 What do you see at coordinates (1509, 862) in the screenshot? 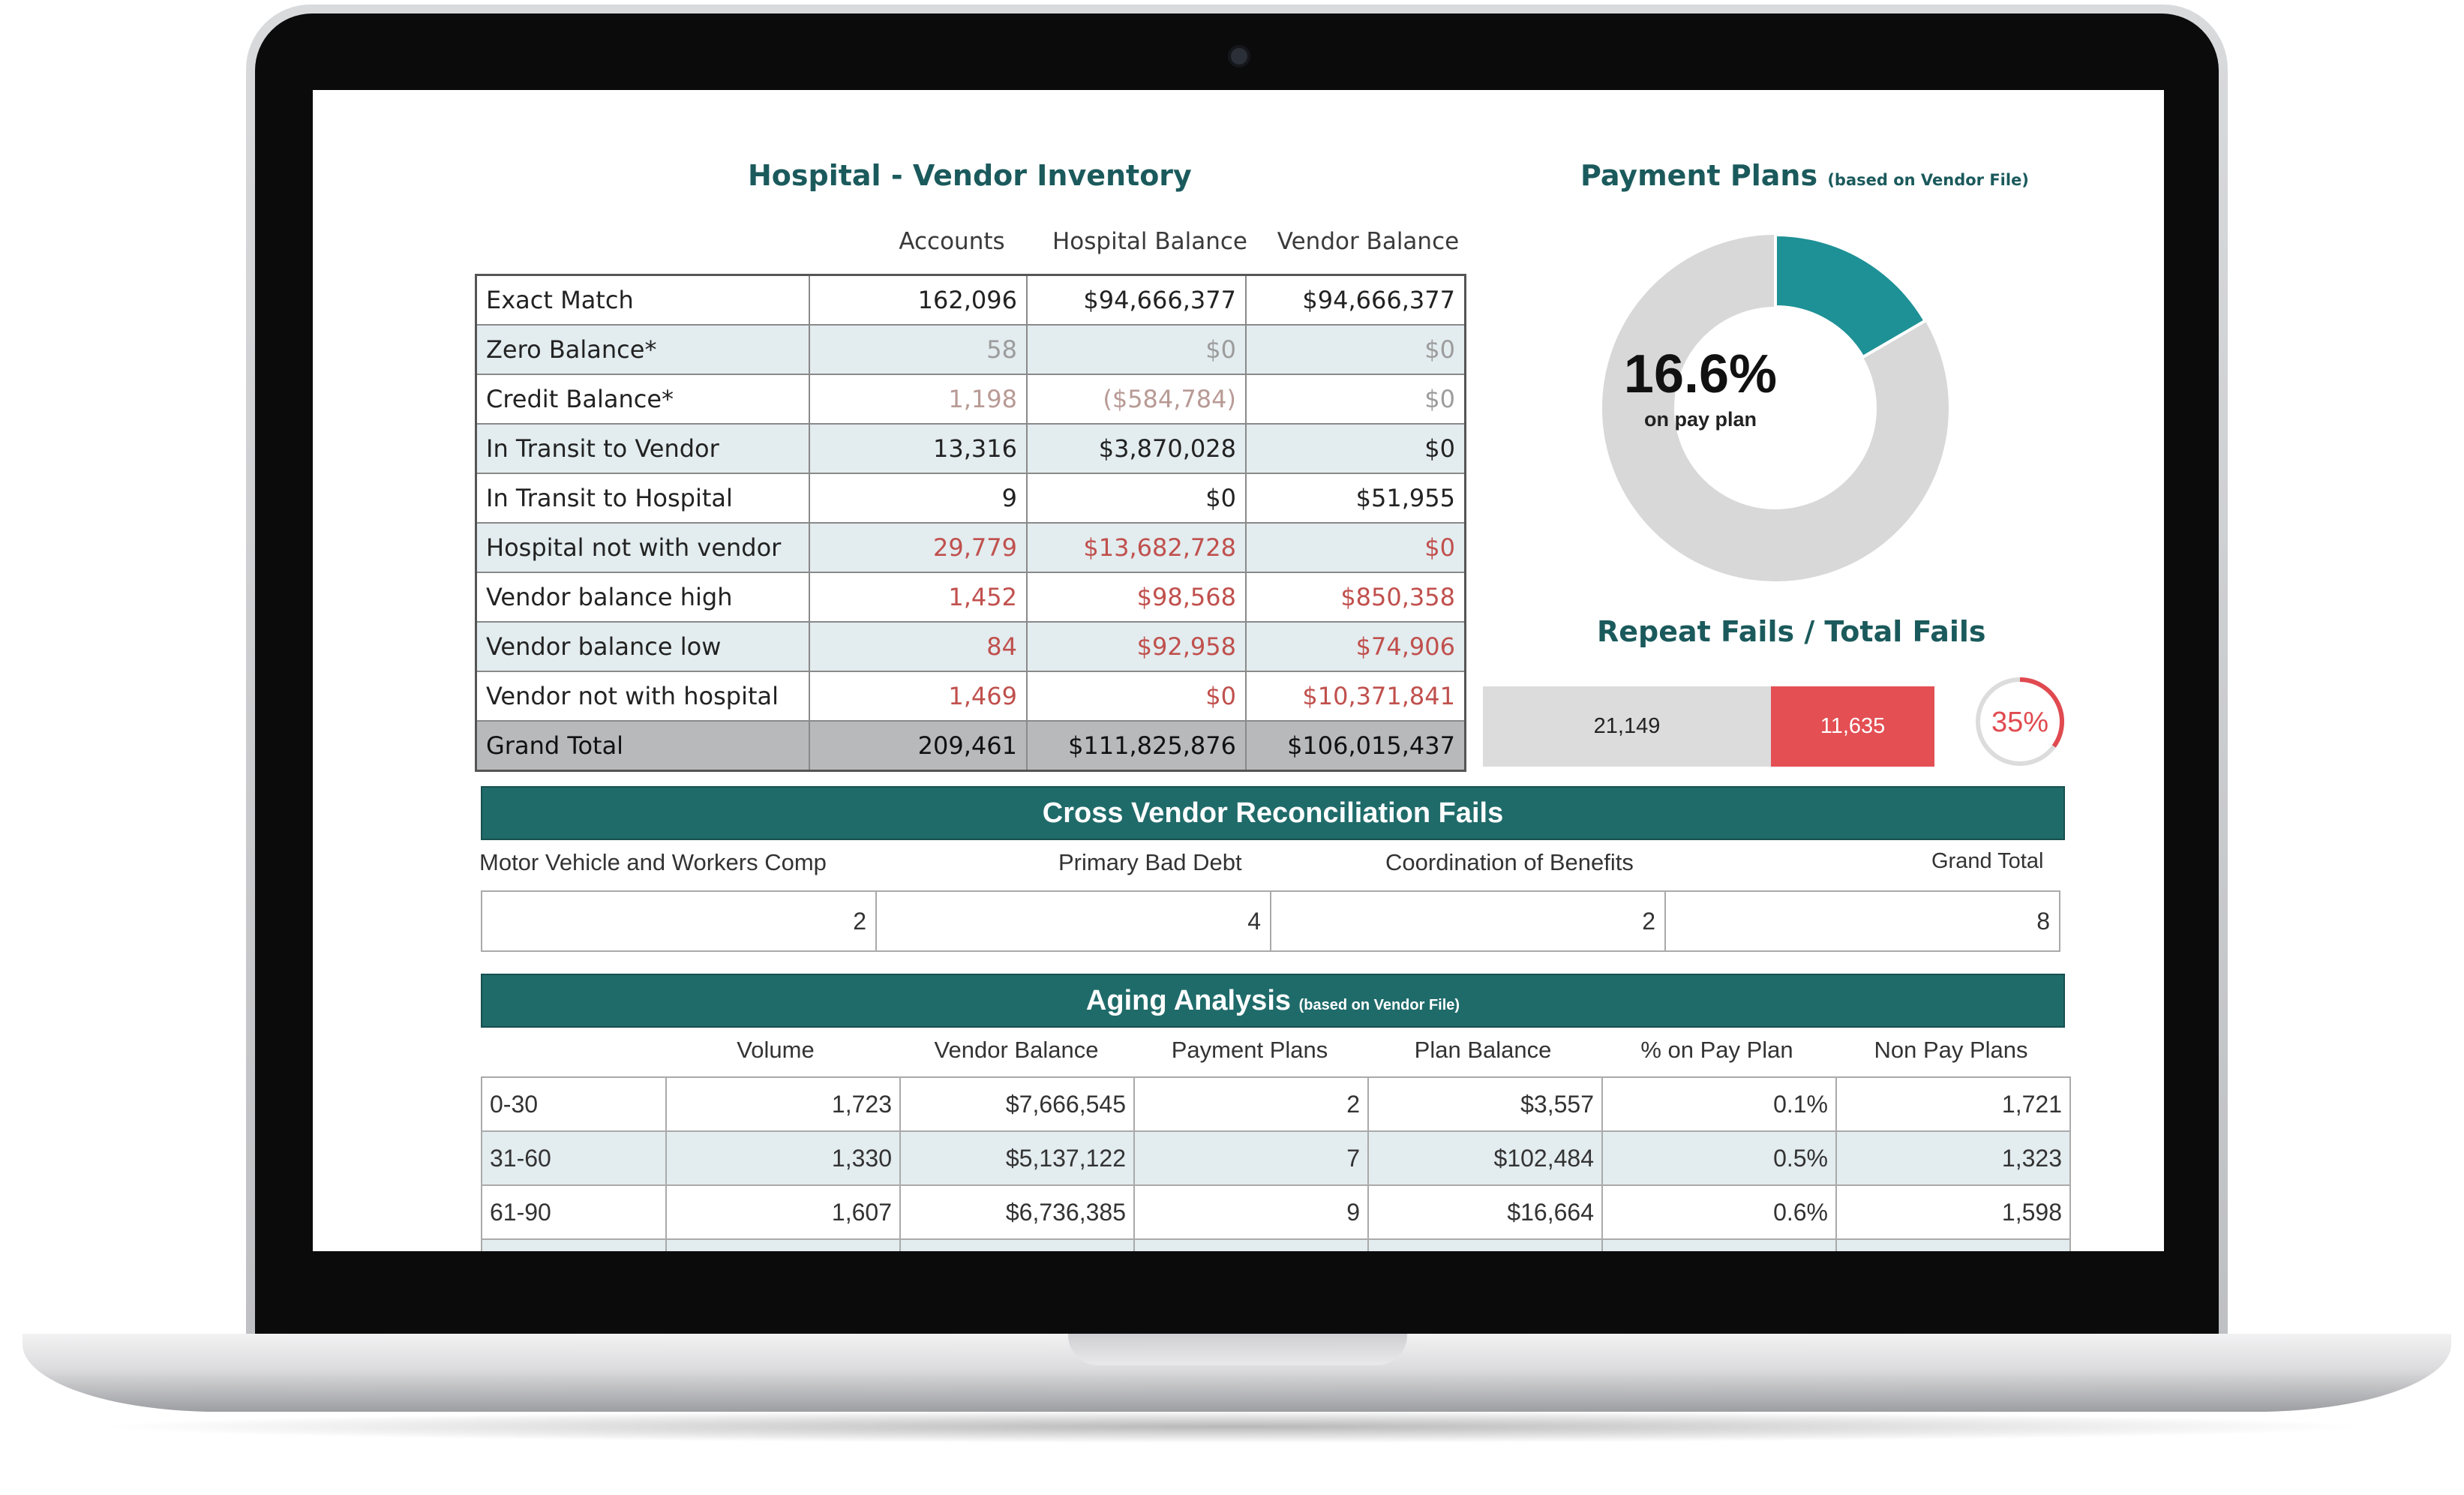
I see `cv-col-coordination: Coordination of Benefits` at bounding box center [1509, 862].